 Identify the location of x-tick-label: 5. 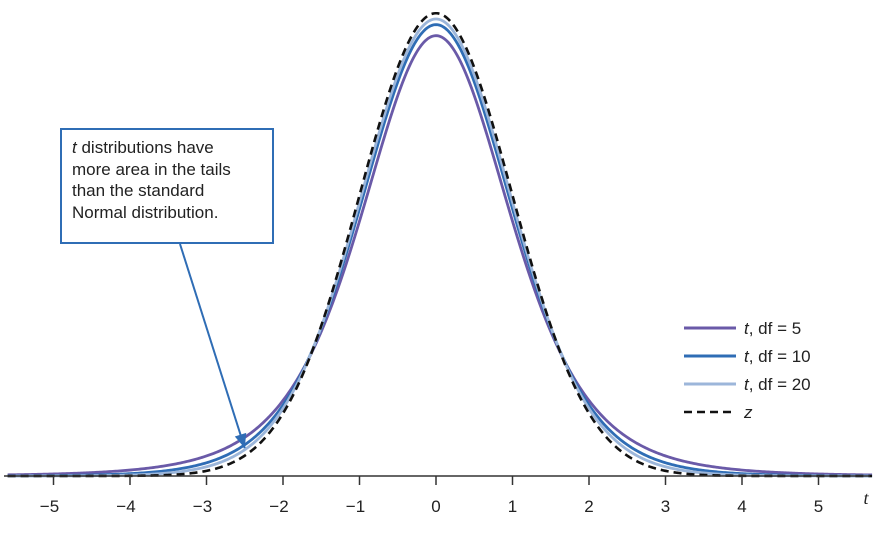
(818, 506).